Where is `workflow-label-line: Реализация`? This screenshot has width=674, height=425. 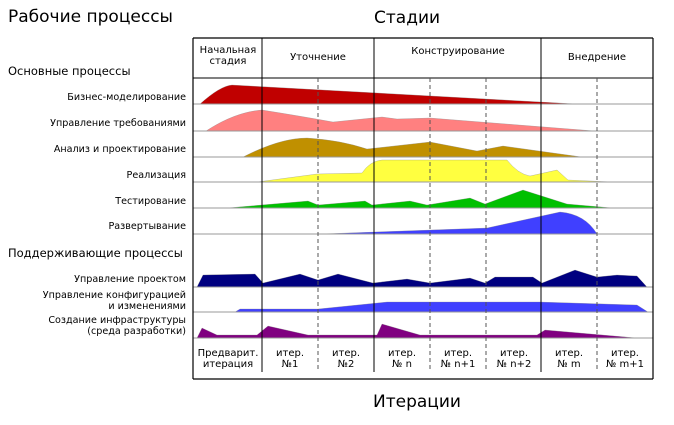 workflow-label-line: Реализация is located at coordinates (156, 175).